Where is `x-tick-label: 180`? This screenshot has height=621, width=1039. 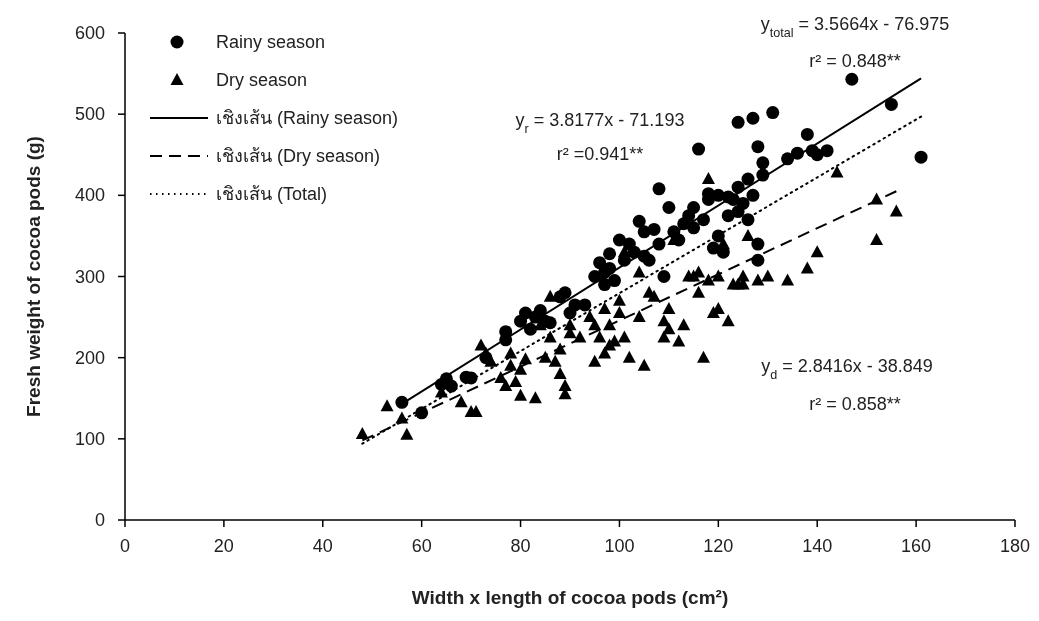
x-tick-label: 180 is located at coordinates (1015, 546).